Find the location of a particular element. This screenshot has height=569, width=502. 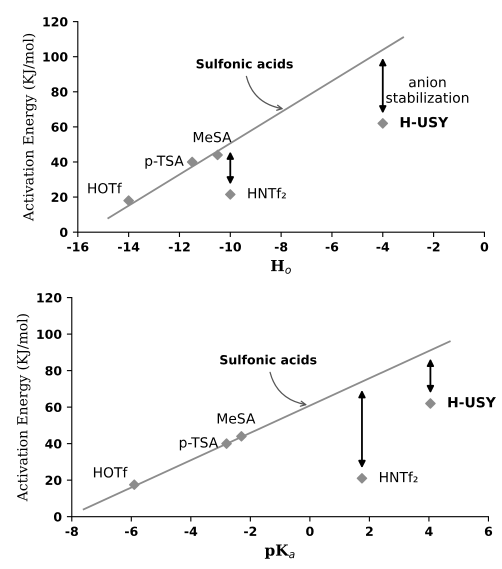

x-tick-label: -16 is located at coordinates (77, 247).